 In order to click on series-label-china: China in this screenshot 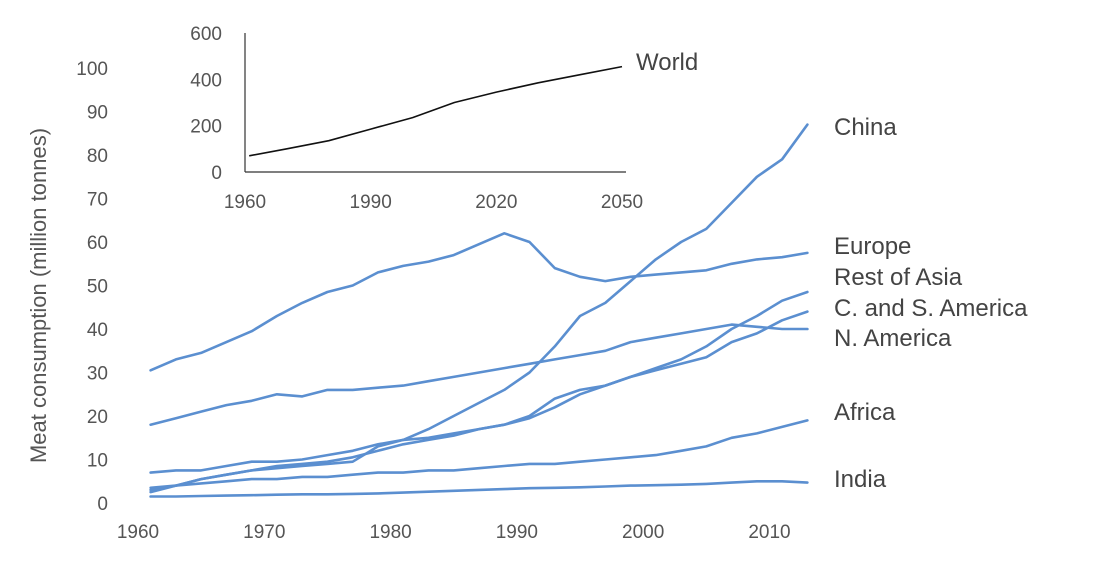, I will do `click(865, 127)`.